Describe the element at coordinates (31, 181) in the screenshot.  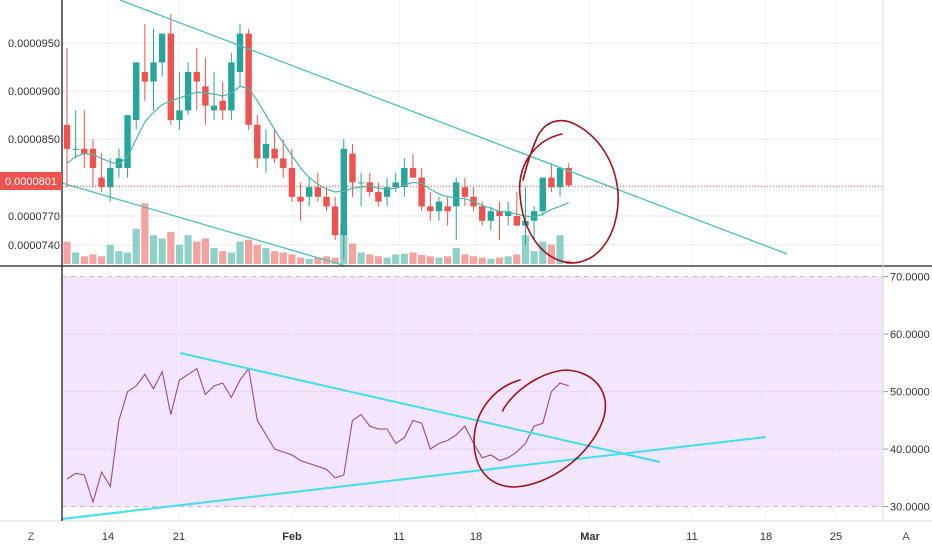
I see `last-price-badge: 0.0000801` at that location.